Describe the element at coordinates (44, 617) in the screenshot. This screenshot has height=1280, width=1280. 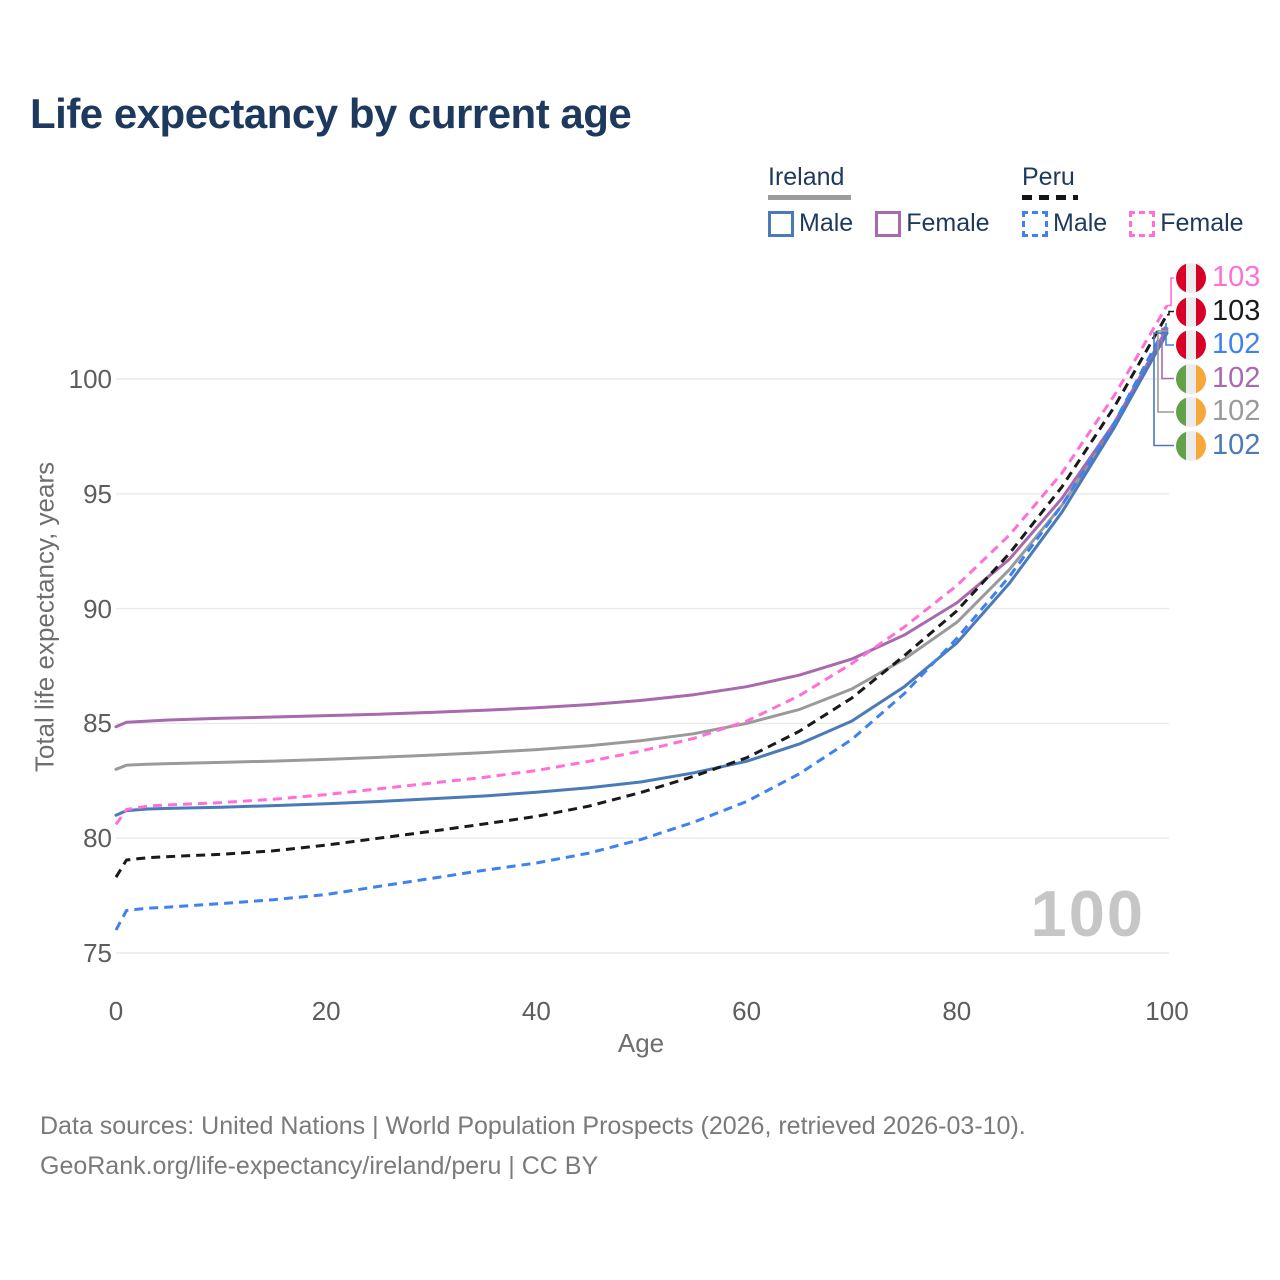
I see `y-axis-title: Total life expectancy, years` at that location.